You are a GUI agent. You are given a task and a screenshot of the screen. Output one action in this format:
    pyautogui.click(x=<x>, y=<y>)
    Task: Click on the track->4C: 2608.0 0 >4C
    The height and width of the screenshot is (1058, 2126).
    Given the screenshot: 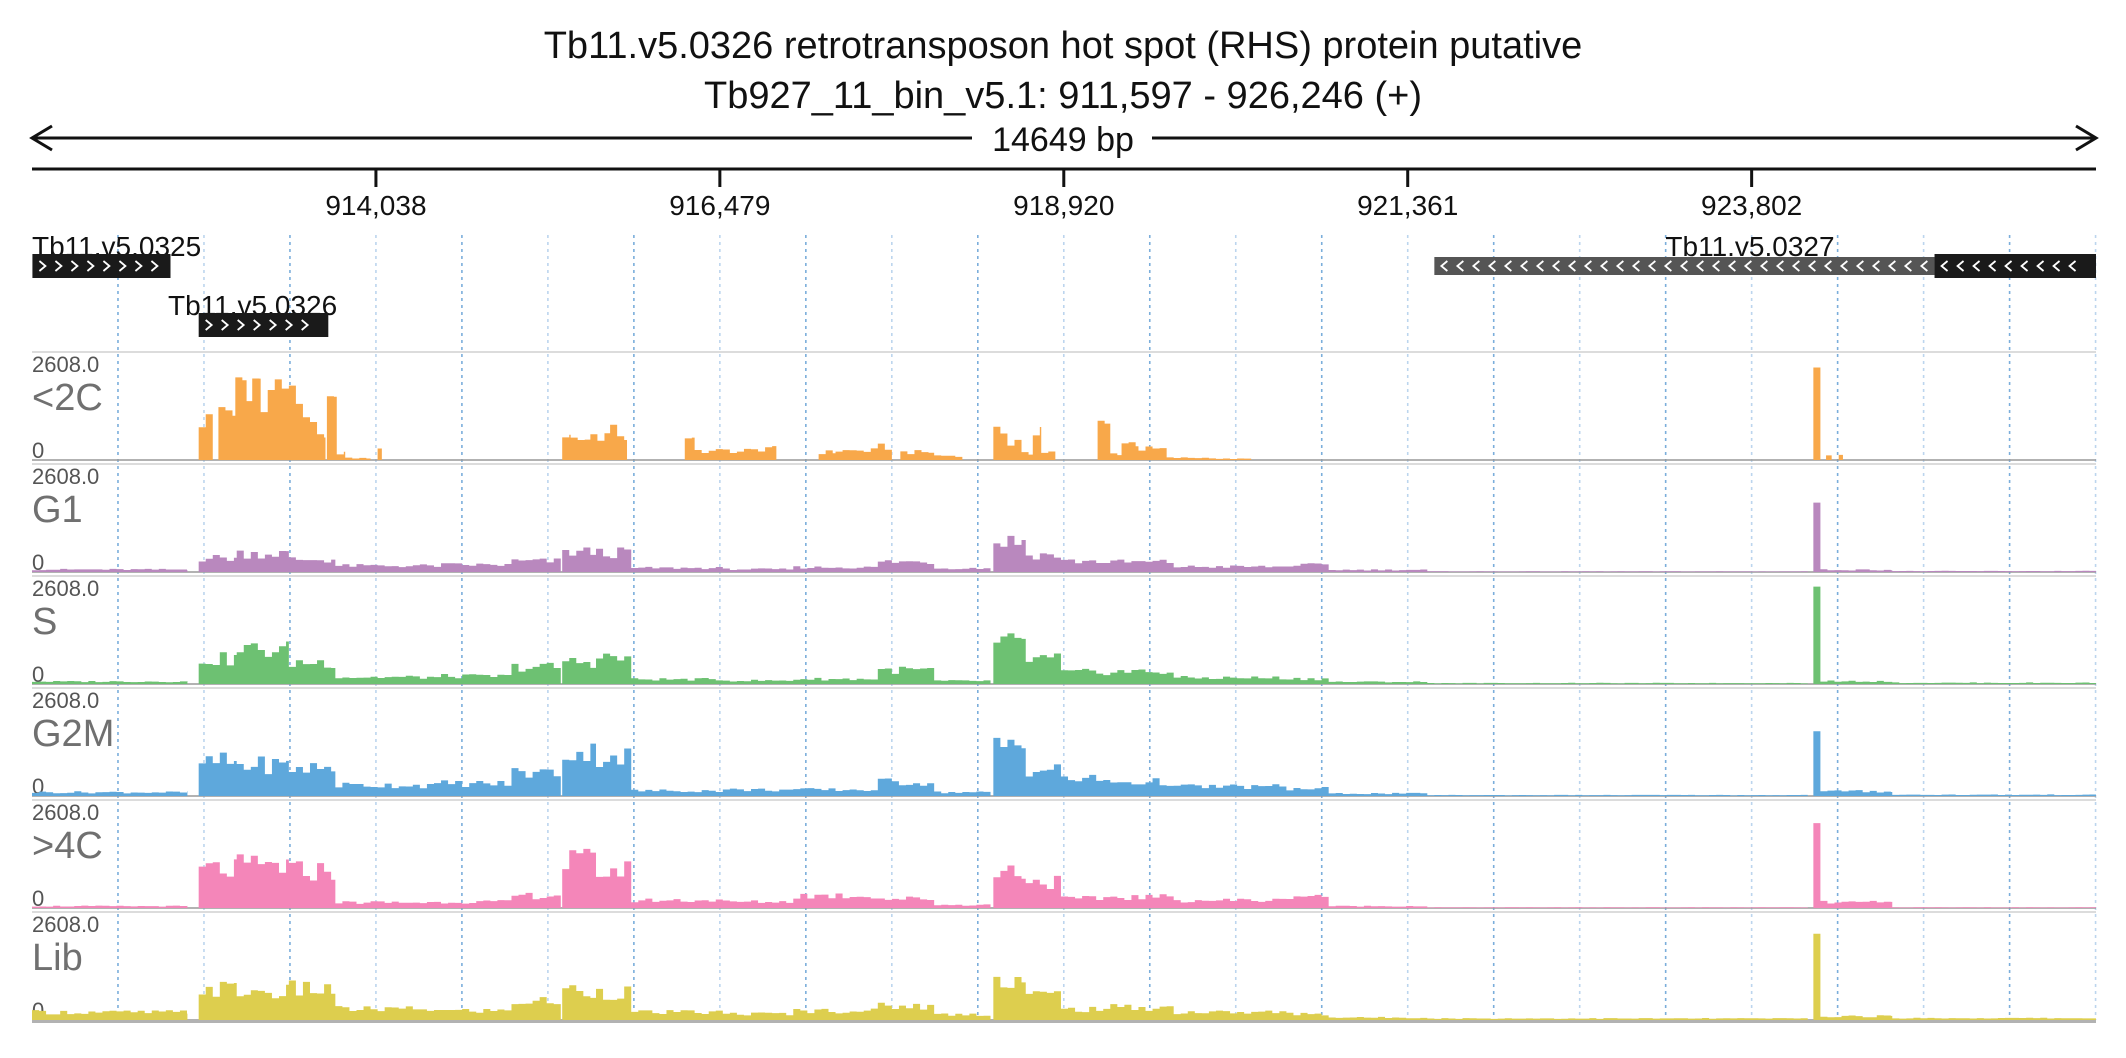 What is the action you would take?
    pyautogui.click(x=1064, y=855)
    